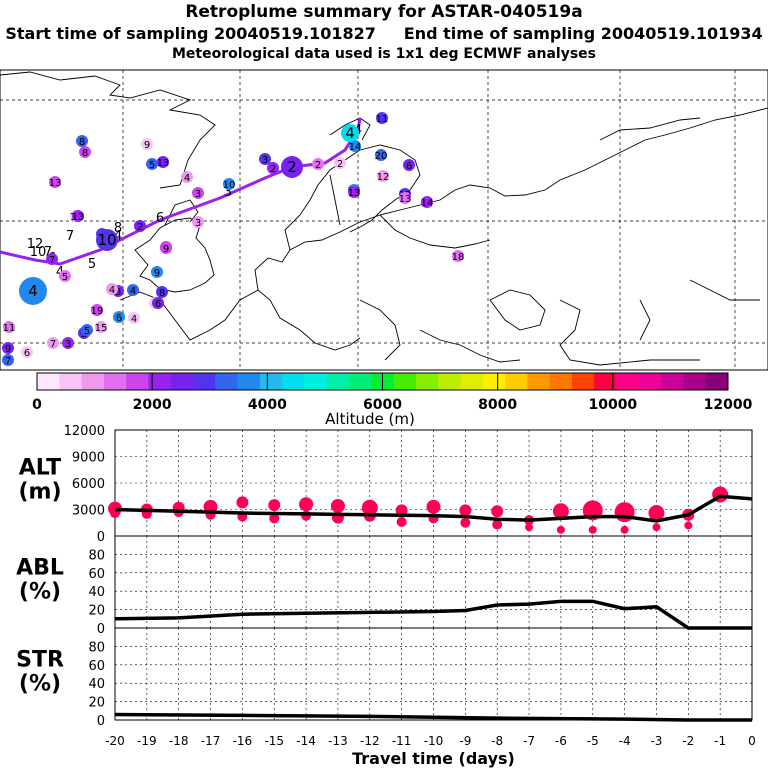 The image size is (768, 768). Describe the element at coordinates (402, 741) in the screenshot. I see `xtick-label: -11` at that location.